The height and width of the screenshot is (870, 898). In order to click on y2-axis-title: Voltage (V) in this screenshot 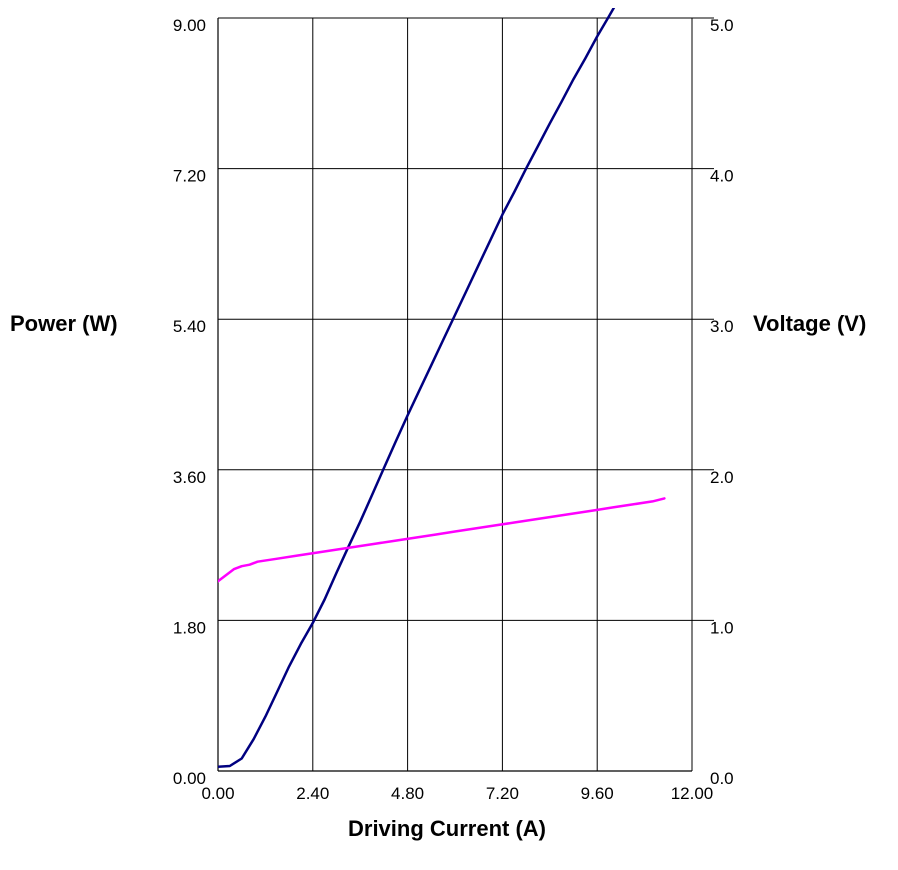, I will do `click(809, 323)`.